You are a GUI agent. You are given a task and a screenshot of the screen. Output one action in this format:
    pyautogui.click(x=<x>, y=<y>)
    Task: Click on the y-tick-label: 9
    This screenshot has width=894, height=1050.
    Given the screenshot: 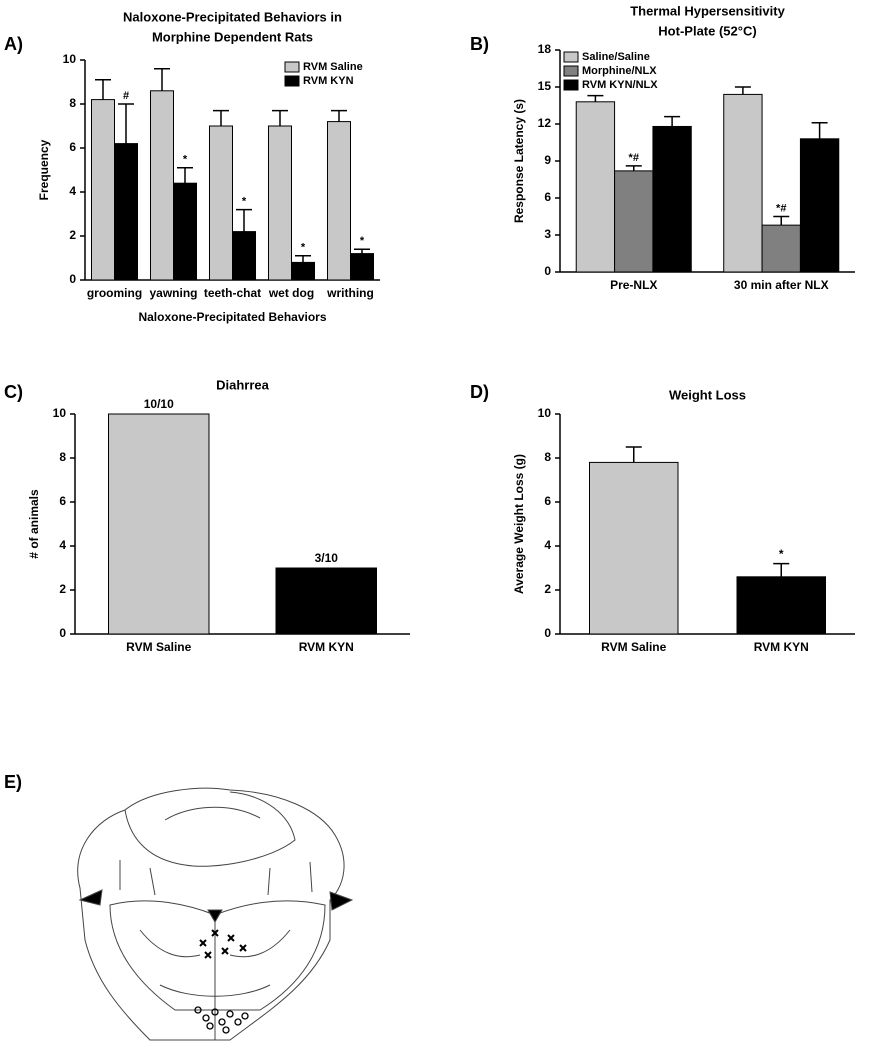 What is the action you would take?
    pyautogui.click(x=547, y=160)
    